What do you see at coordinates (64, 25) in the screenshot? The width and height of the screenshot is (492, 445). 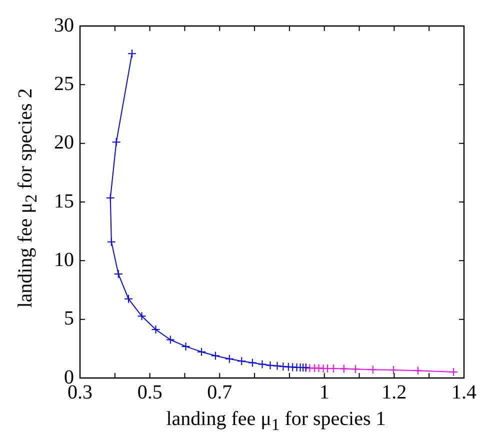 I see `y-tick-label: 30` at bounding box center [64, 25].